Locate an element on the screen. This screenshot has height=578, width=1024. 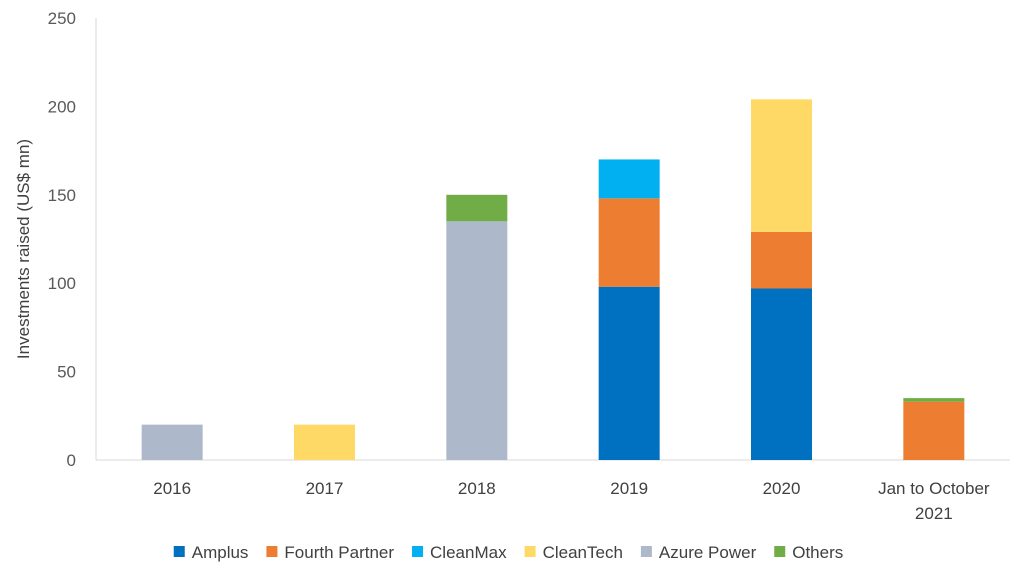
legend-label: Others is located at coordinates (817, 552).